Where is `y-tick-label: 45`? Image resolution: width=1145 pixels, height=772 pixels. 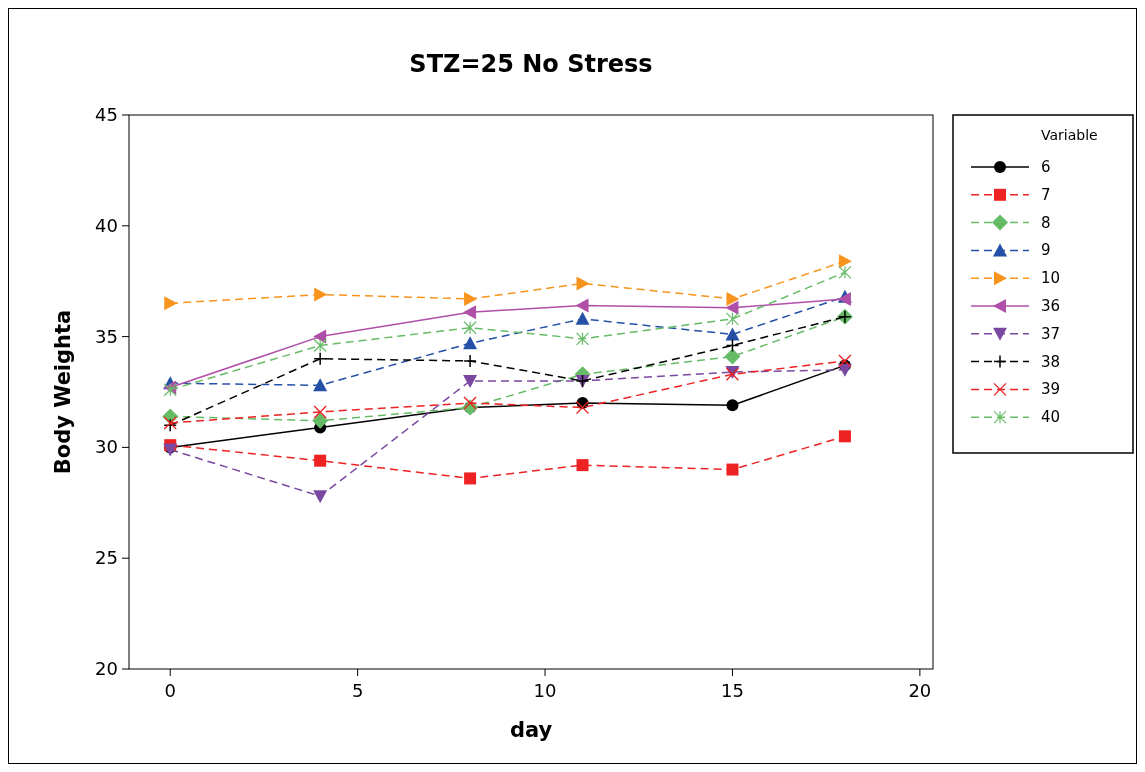
y-tick-label: 45 is located at coordinates (106, 114).